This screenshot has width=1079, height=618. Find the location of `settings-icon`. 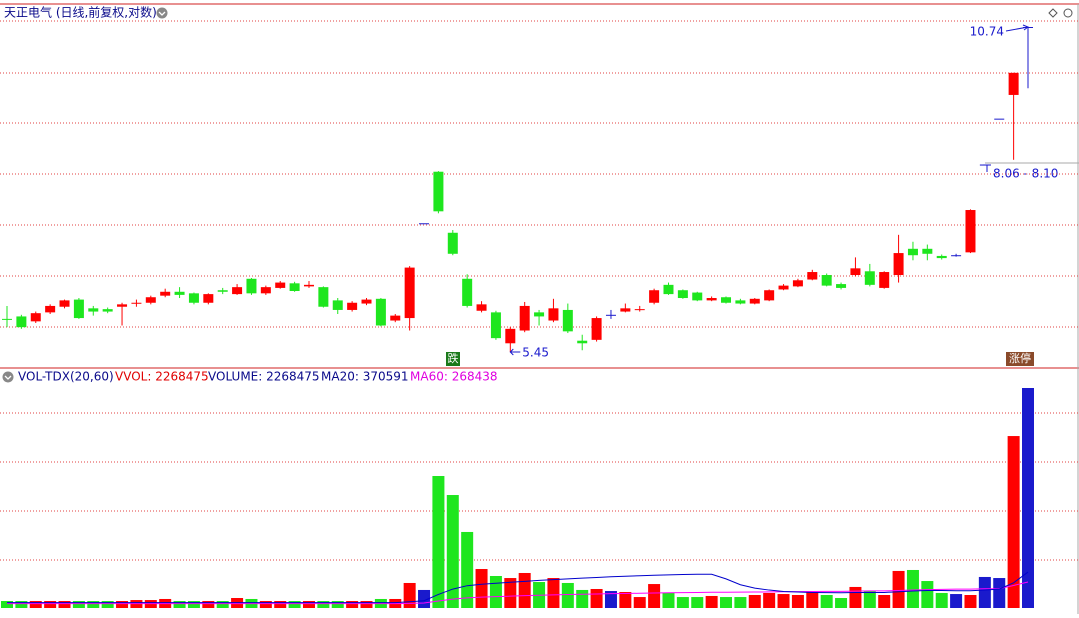

settings-icon is located at coordinates (1068, 13).